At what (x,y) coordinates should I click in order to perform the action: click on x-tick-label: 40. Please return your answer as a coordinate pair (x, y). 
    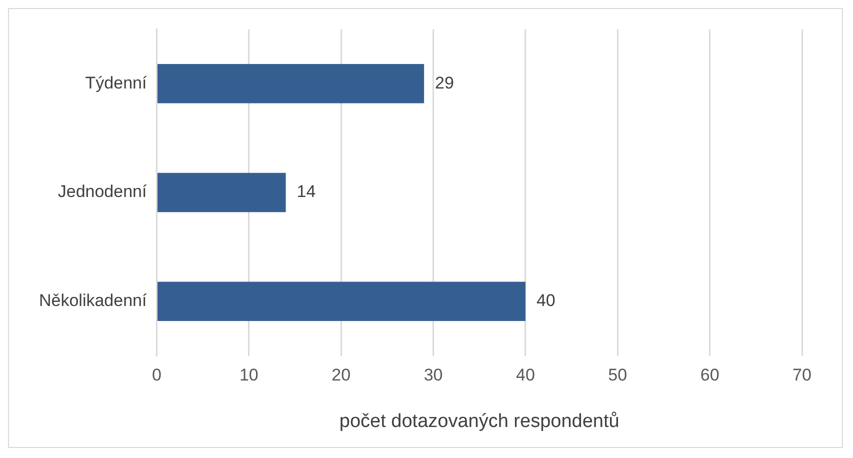
    Looking at the image, I should click on (525, 375).